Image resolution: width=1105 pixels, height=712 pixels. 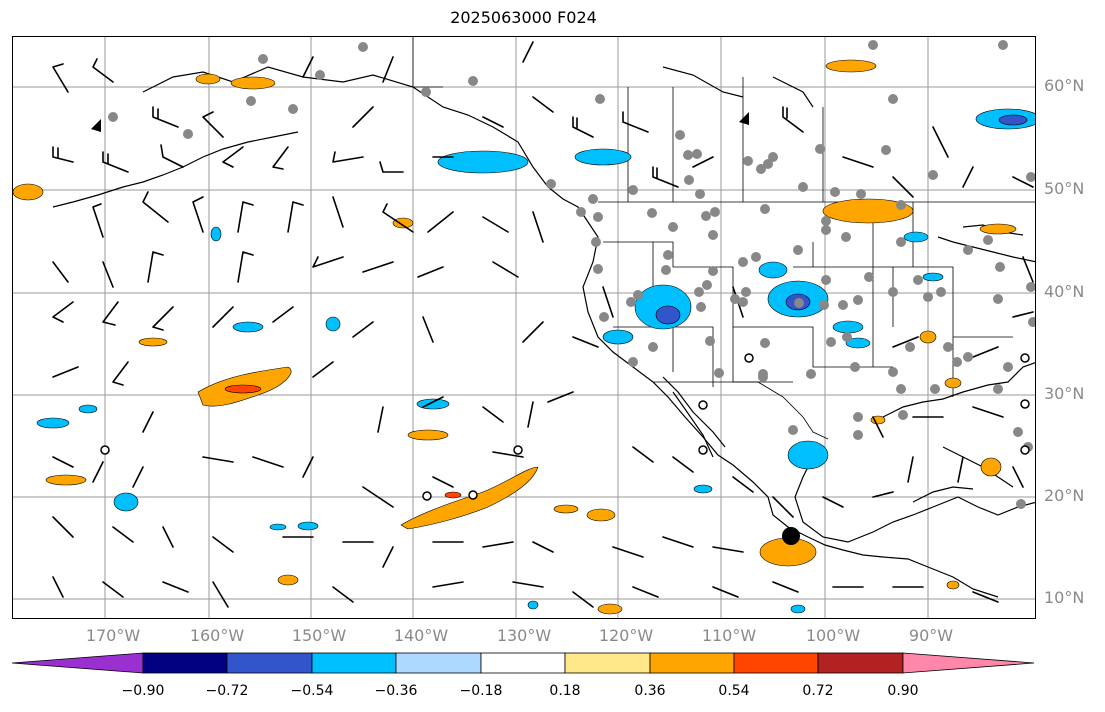 What do you see at coordinates (1064, 393) in the screenshot?
I see `lat-label-30n: 30°N` at bounding box center [1064, 393].